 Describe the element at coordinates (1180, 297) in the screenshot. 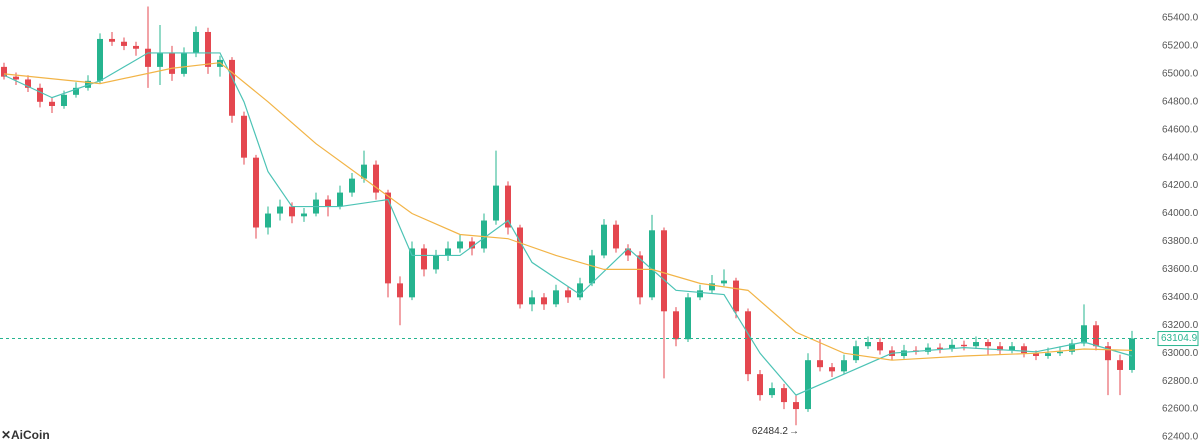

I see `y-tick-label: 63400.0` at that location.